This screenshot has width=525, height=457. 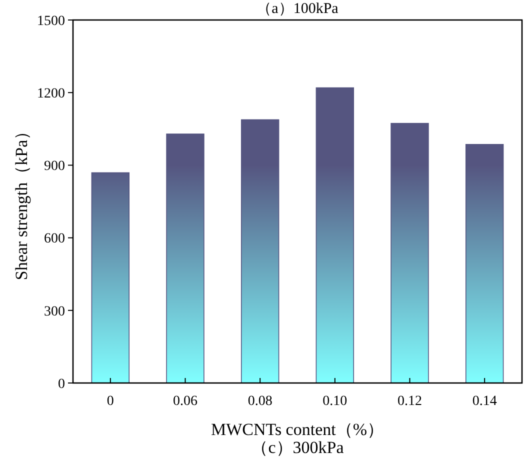 What do you see at coordinates (297, 9) in the screenshot?
I see `text: （a）100kPa` at bounding box center [297, 9].